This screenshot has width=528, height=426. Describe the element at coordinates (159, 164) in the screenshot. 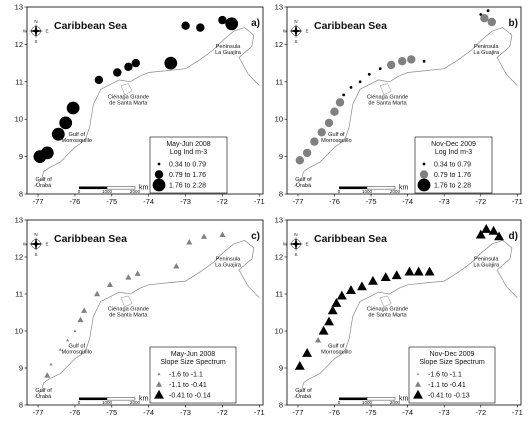

I see `legend-circle-small` at that location.